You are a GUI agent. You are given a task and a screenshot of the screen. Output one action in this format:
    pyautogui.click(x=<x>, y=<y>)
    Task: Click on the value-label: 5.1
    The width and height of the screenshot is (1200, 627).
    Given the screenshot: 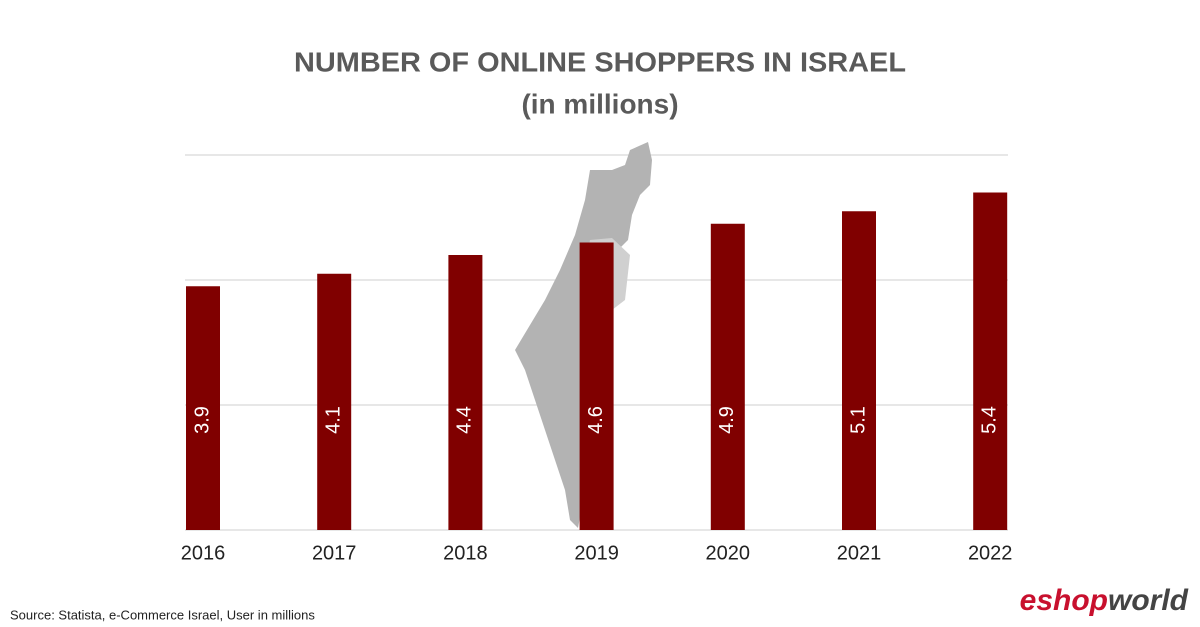 What is the action you would take?
    pyautogui.click(x=858, y=420)
    